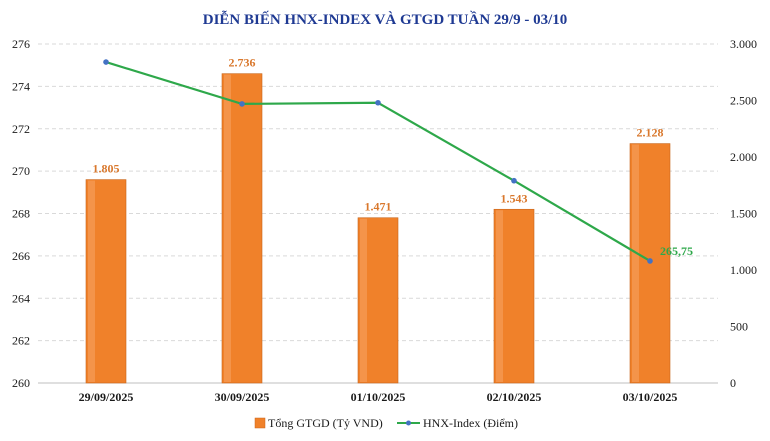 The image size is (770, 441). I want to click on y-right-tick-label: 500, so click(739, 327).